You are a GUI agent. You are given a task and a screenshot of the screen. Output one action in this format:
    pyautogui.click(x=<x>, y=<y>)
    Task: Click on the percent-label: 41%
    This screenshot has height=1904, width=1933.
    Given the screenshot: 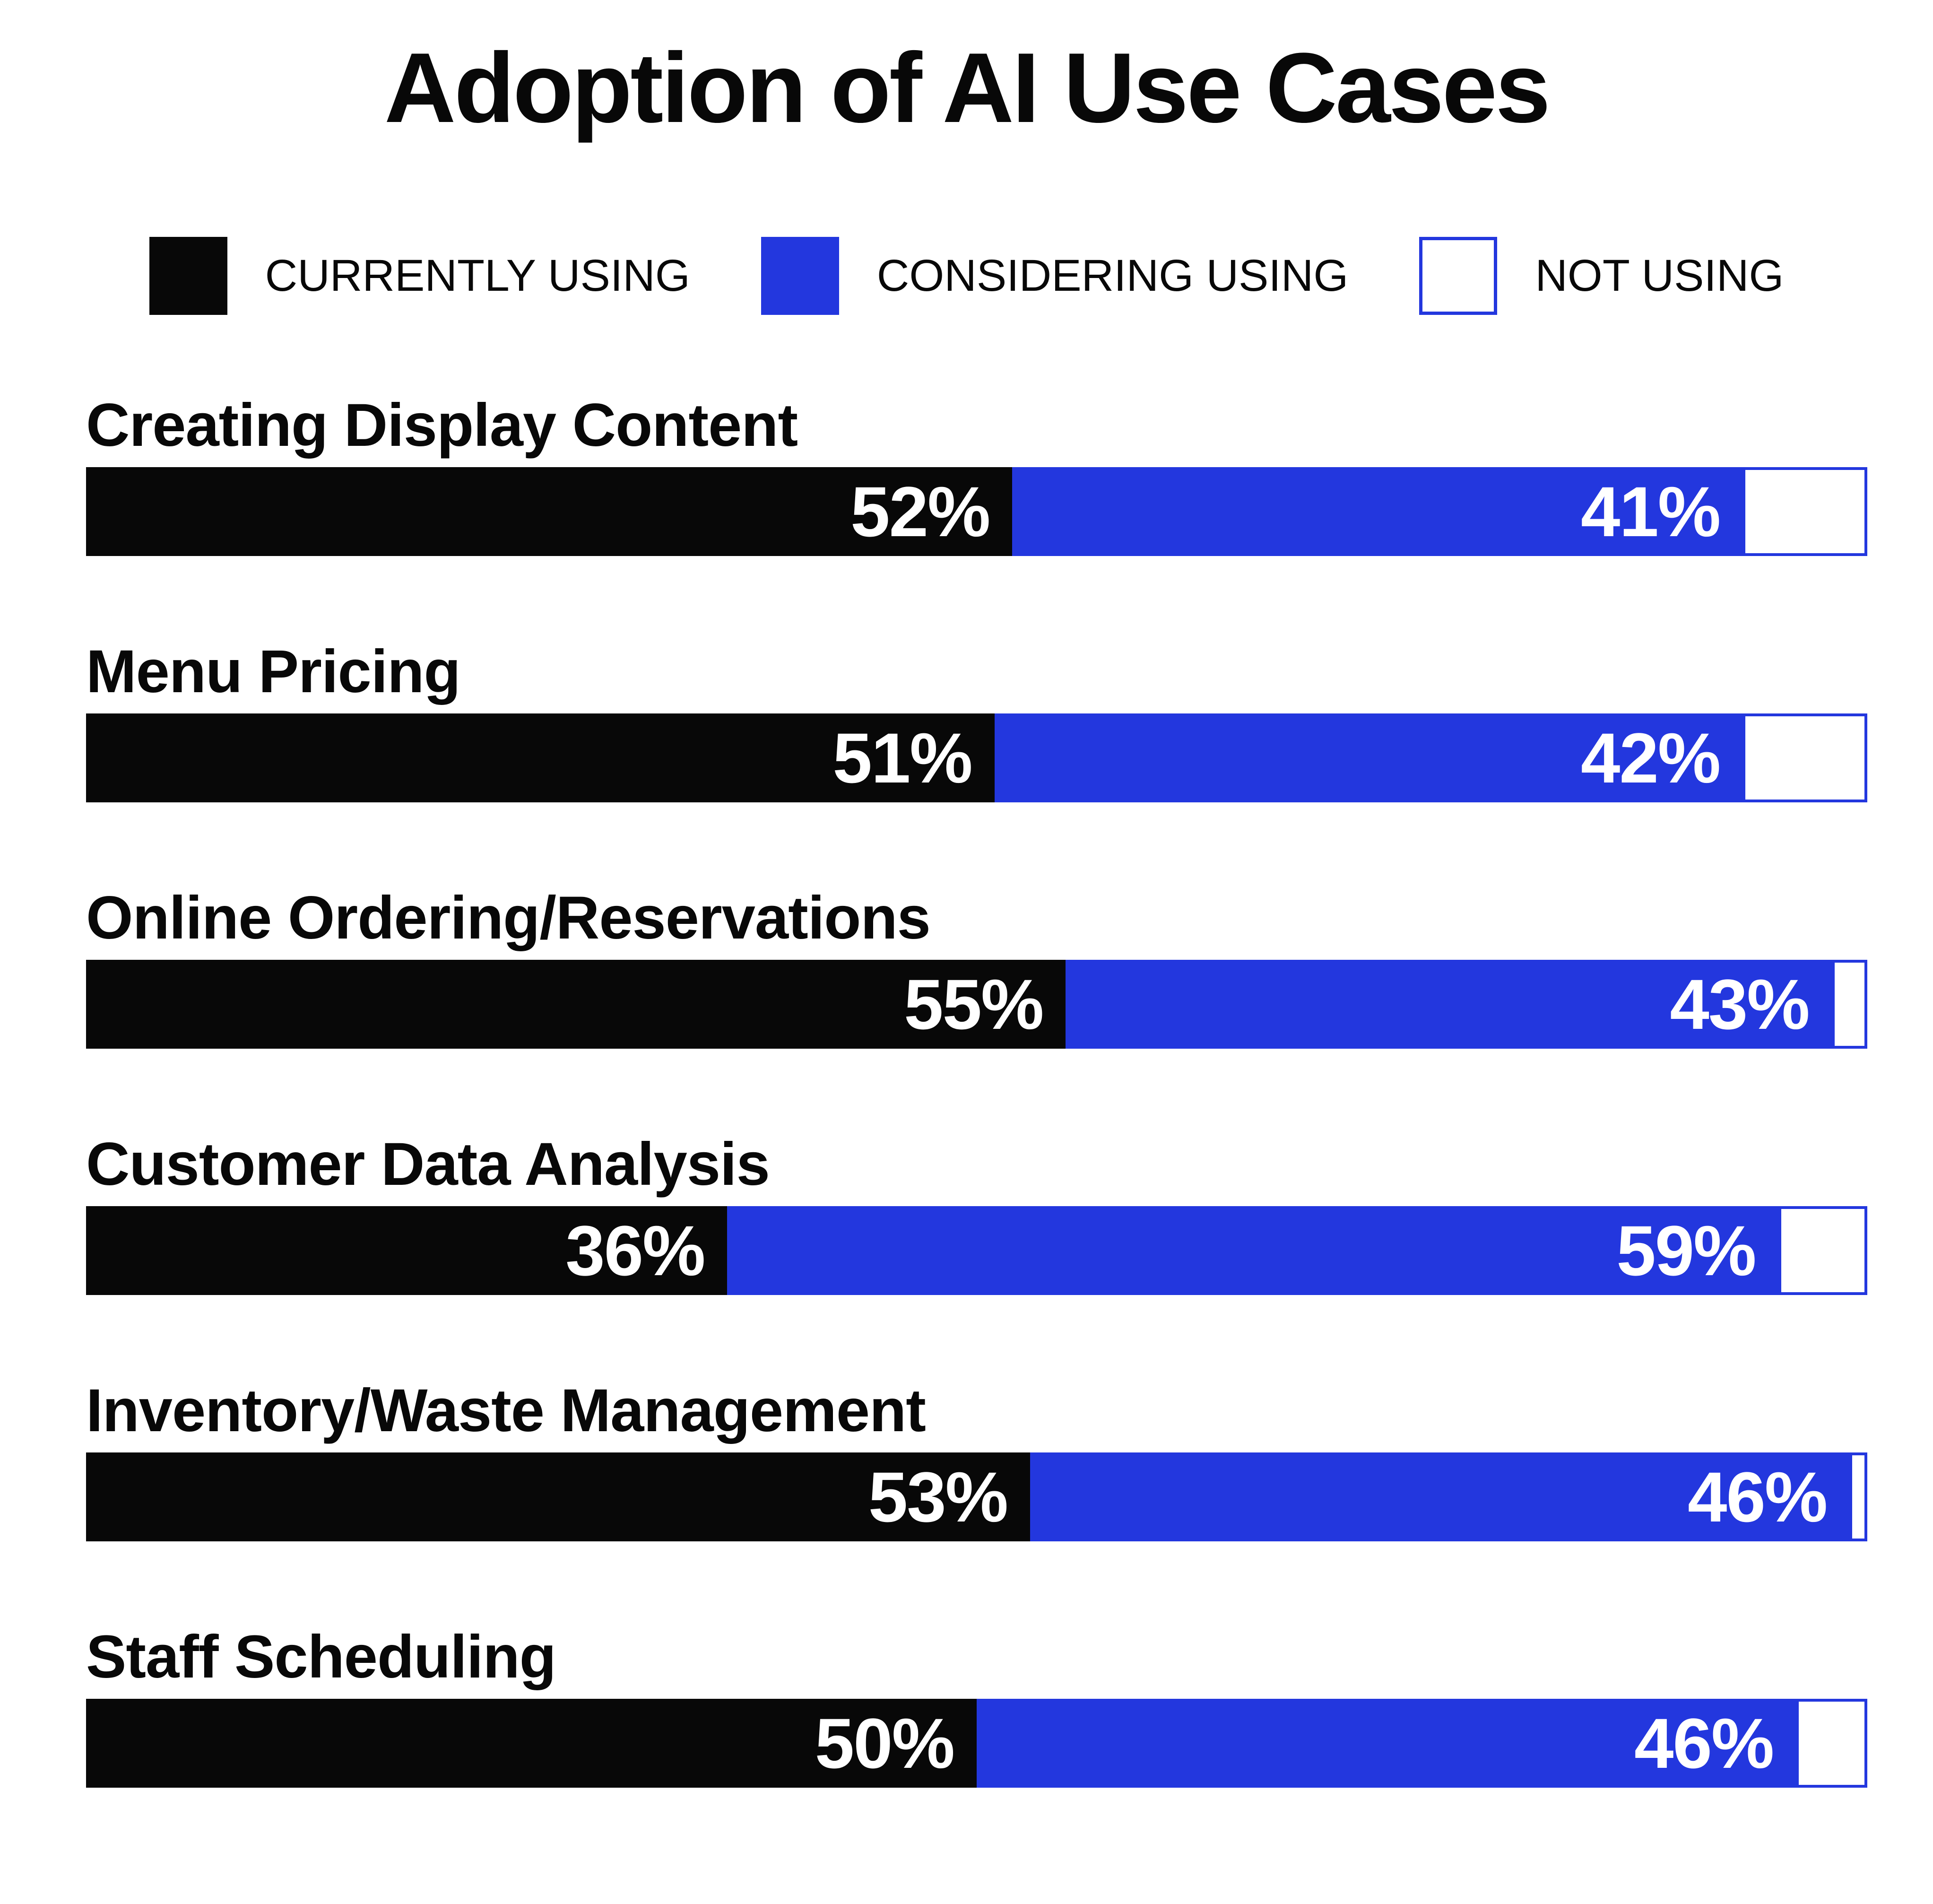 What is the action you would take?
    pyautogui.click(x=1651, y=511)
    